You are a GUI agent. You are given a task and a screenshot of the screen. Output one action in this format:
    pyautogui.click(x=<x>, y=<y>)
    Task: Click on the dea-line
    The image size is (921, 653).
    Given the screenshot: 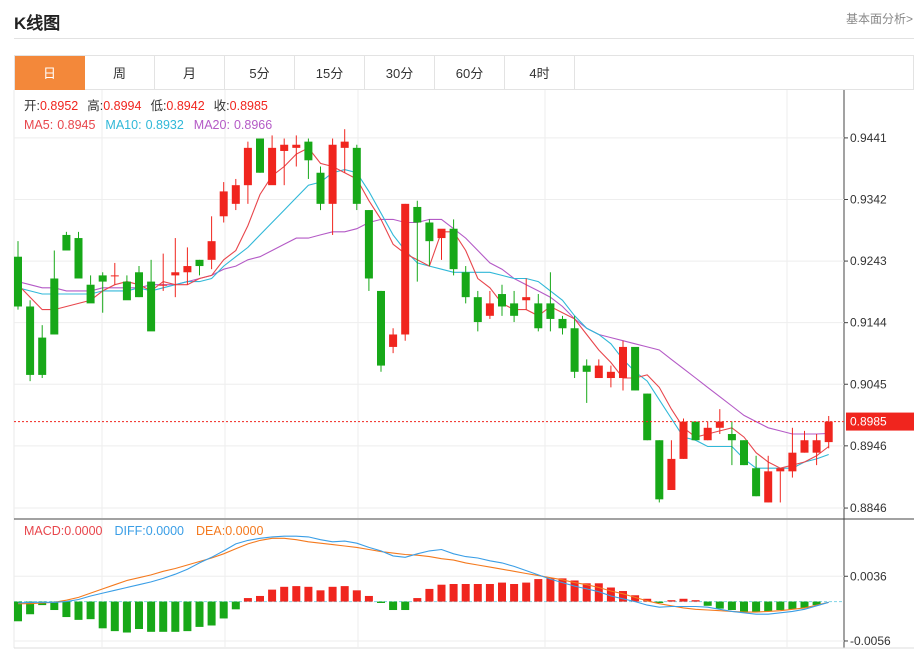 What is the action you would take?
    pyautogui.click(x=423, y=575)
    